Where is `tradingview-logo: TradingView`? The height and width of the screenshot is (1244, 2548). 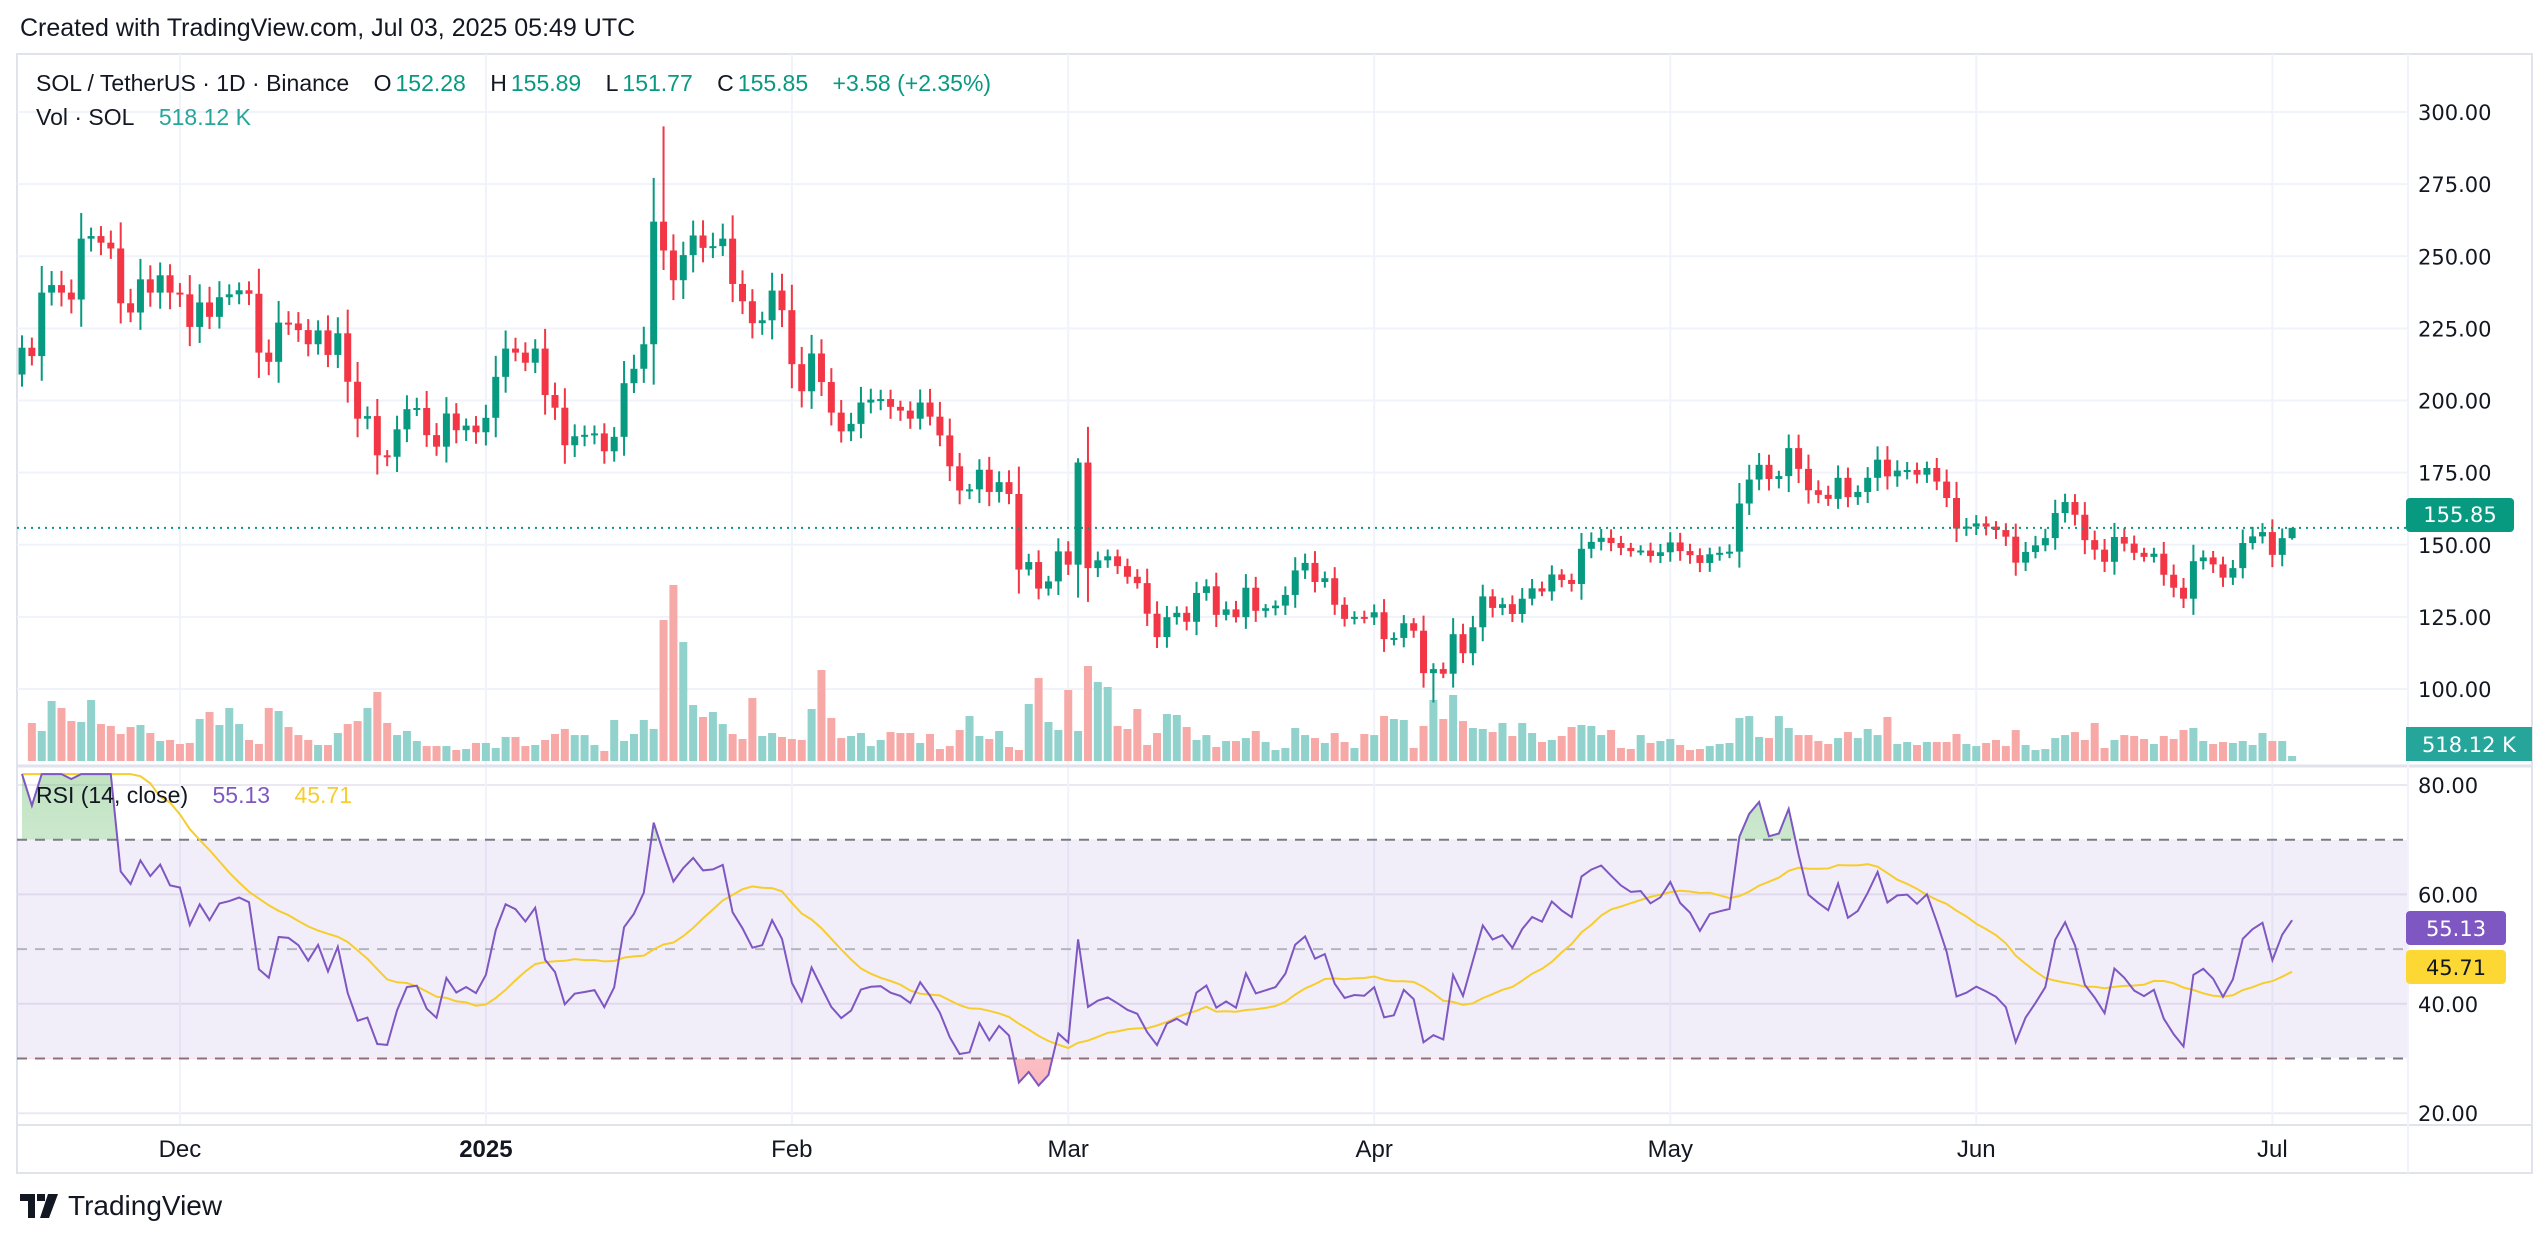 tradingview-logo: TradingView is located at coordinates (121, 1206).